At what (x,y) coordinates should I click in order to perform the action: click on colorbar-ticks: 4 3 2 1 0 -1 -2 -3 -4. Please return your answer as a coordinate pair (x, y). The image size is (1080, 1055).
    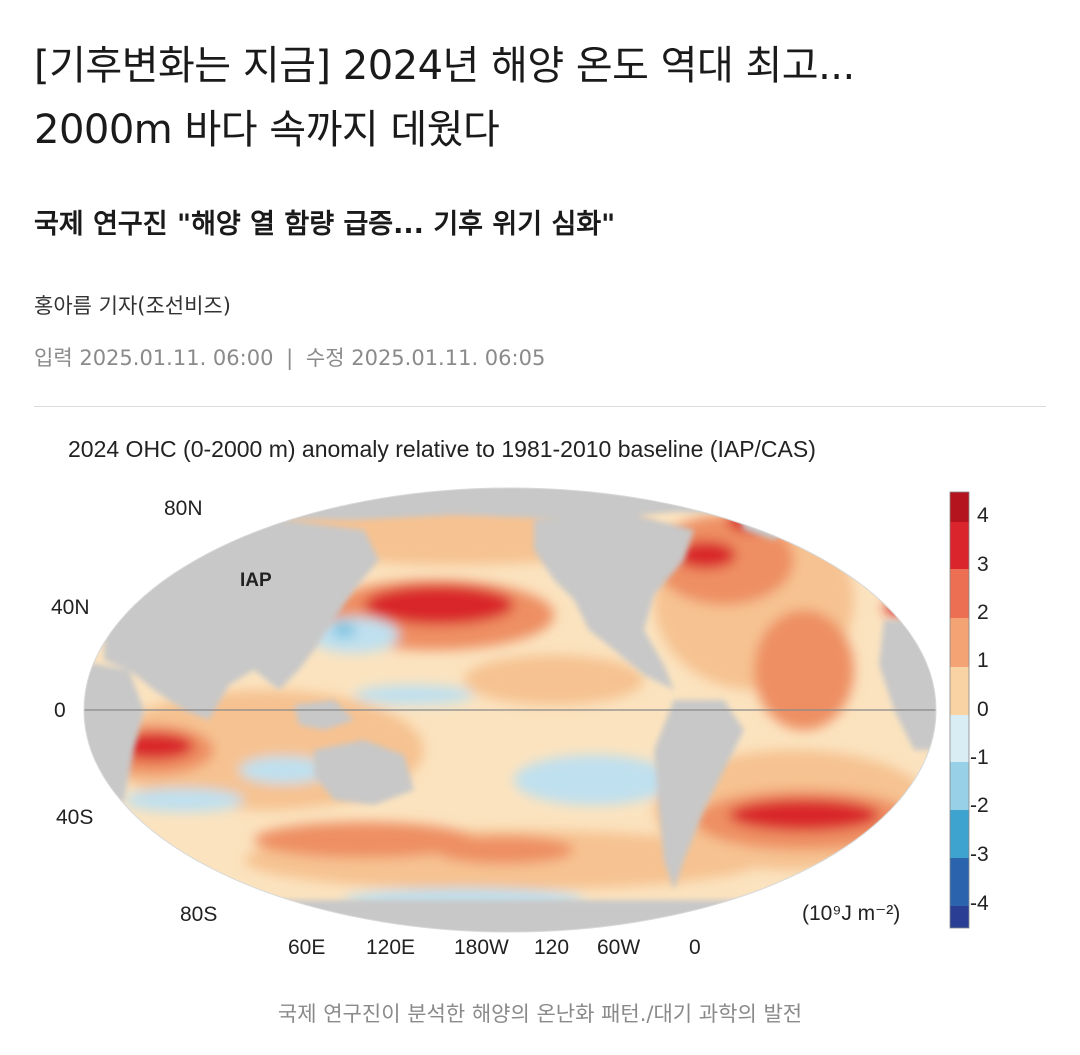
    Looking at the image, I should click on (979, 709).